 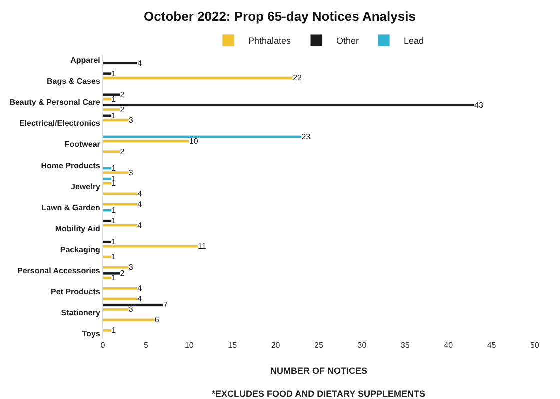 What do you see at coordinates (55, 103) in the screenshot?
I see `y-tick-label: Beauty & Personal Care` at bounding box center [55, 103].